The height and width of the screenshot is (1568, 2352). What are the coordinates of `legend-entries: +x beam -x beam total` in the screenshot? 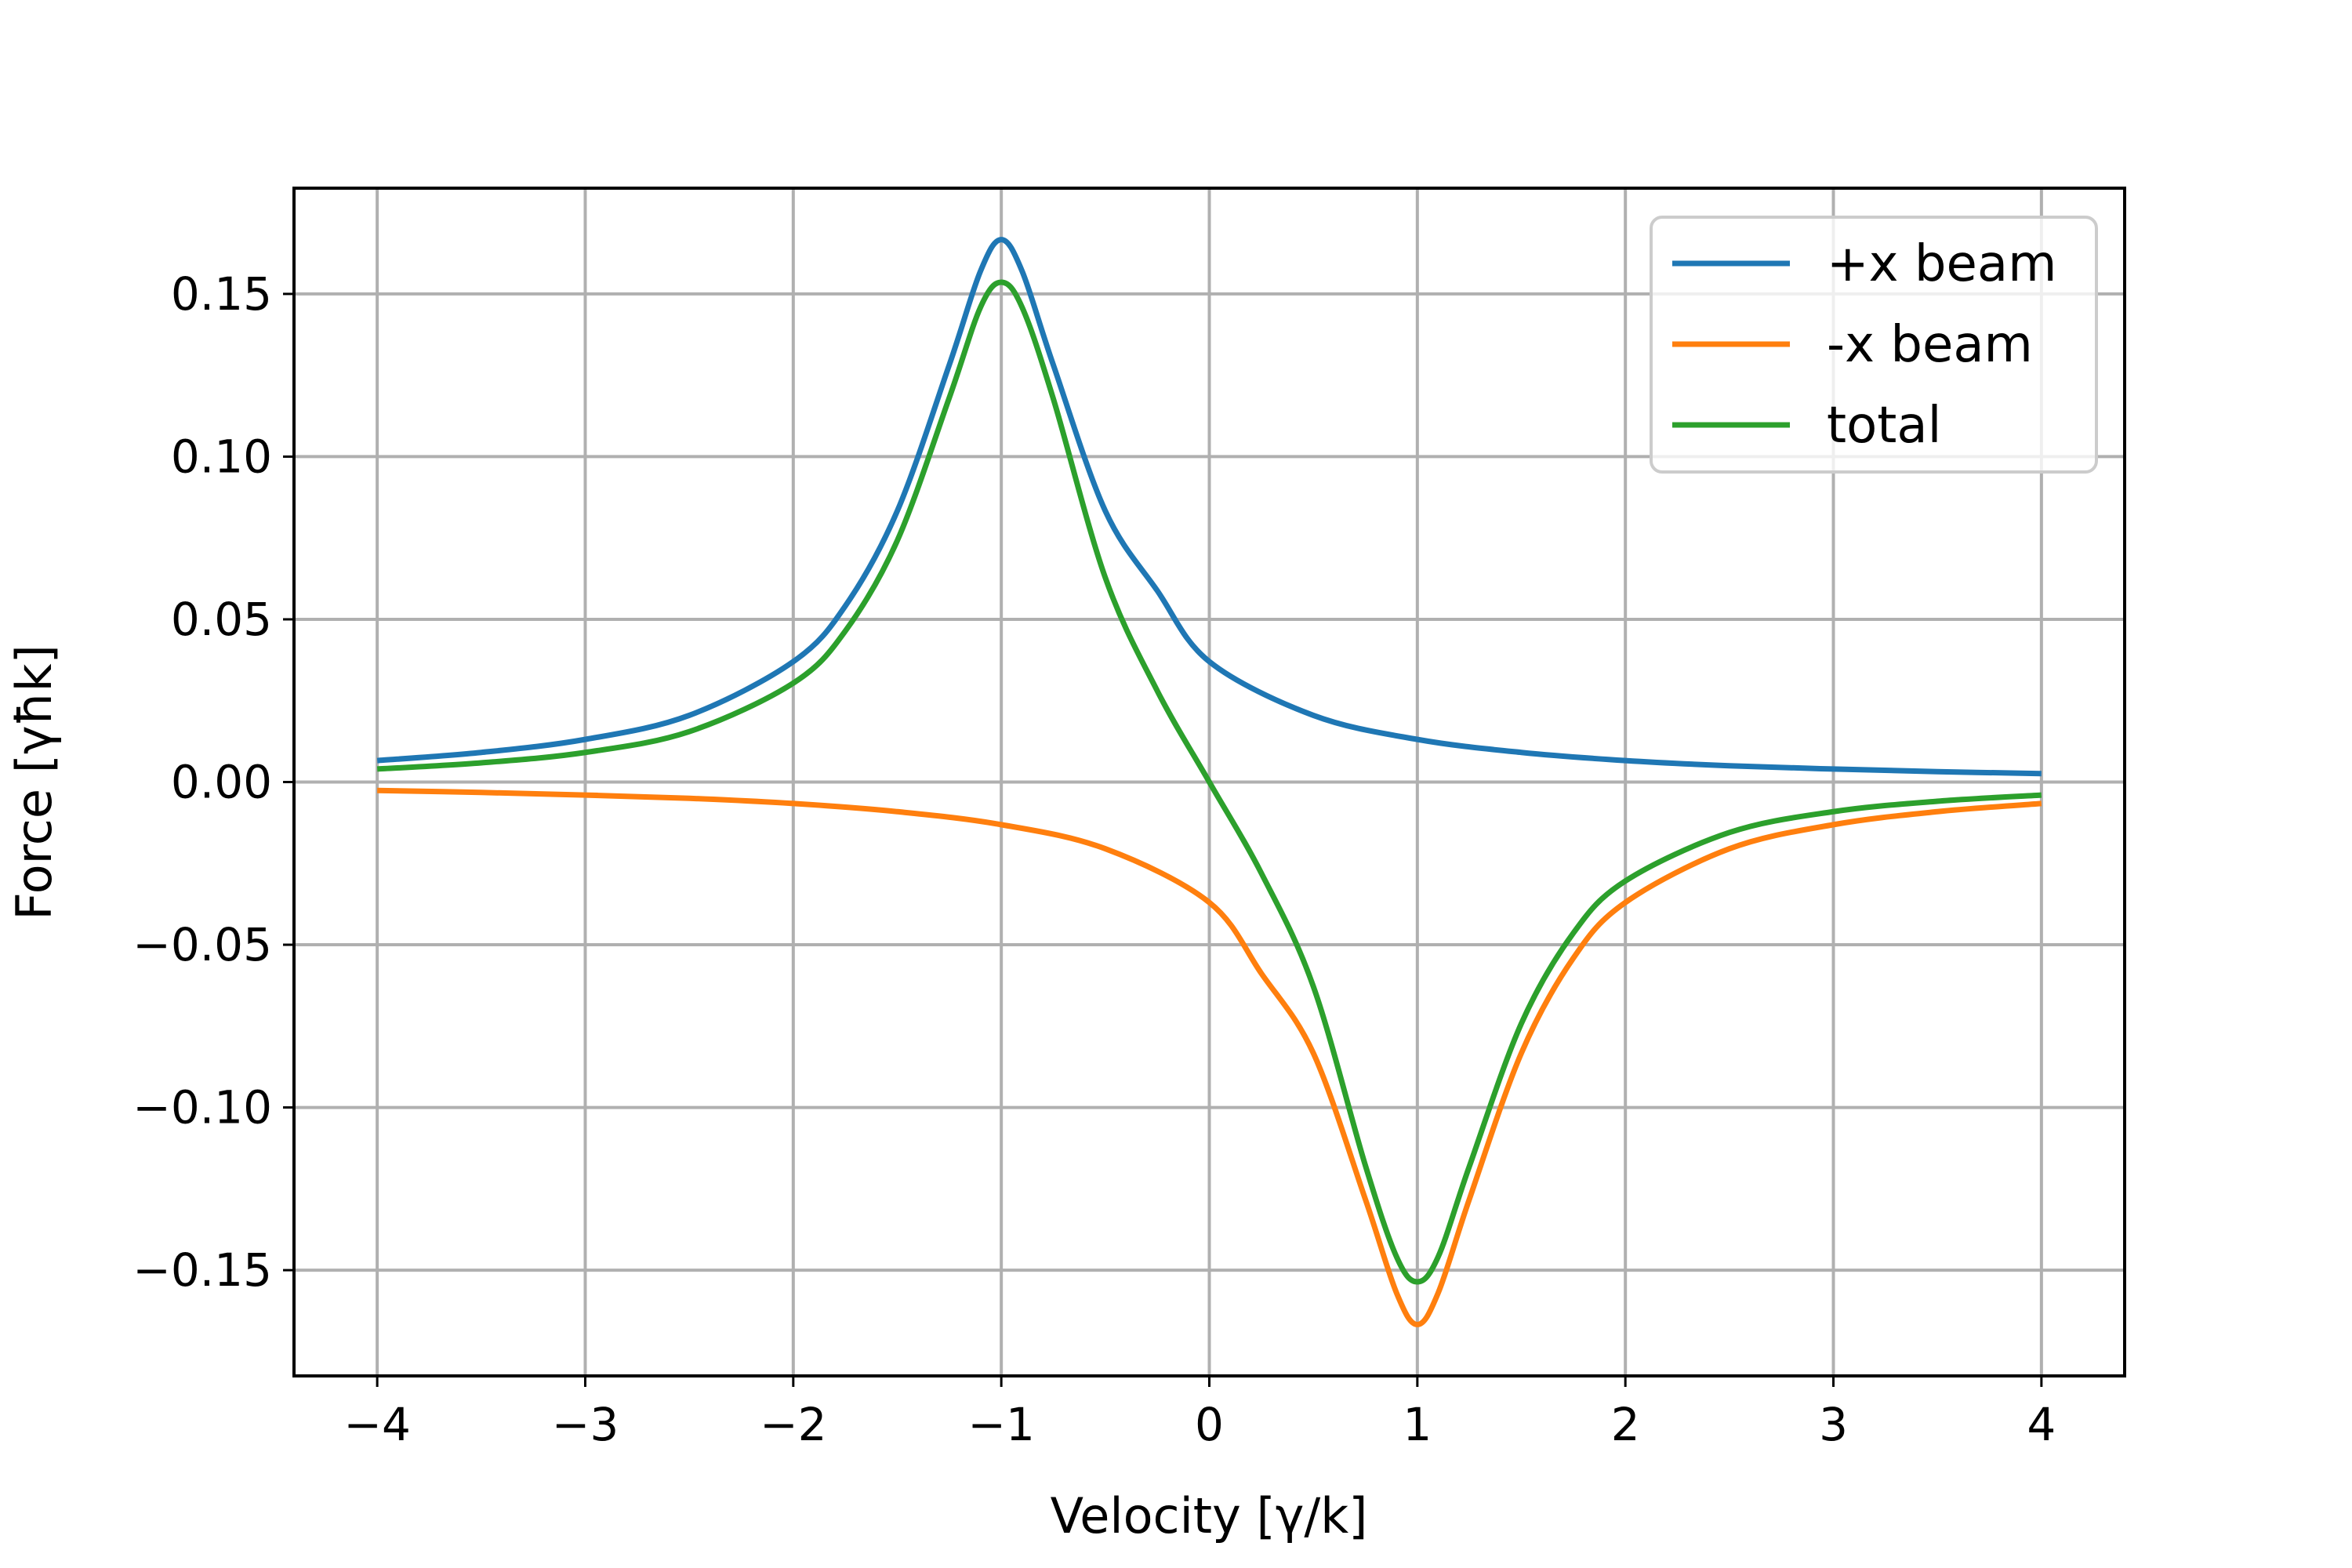 It's located at (1864, 345).